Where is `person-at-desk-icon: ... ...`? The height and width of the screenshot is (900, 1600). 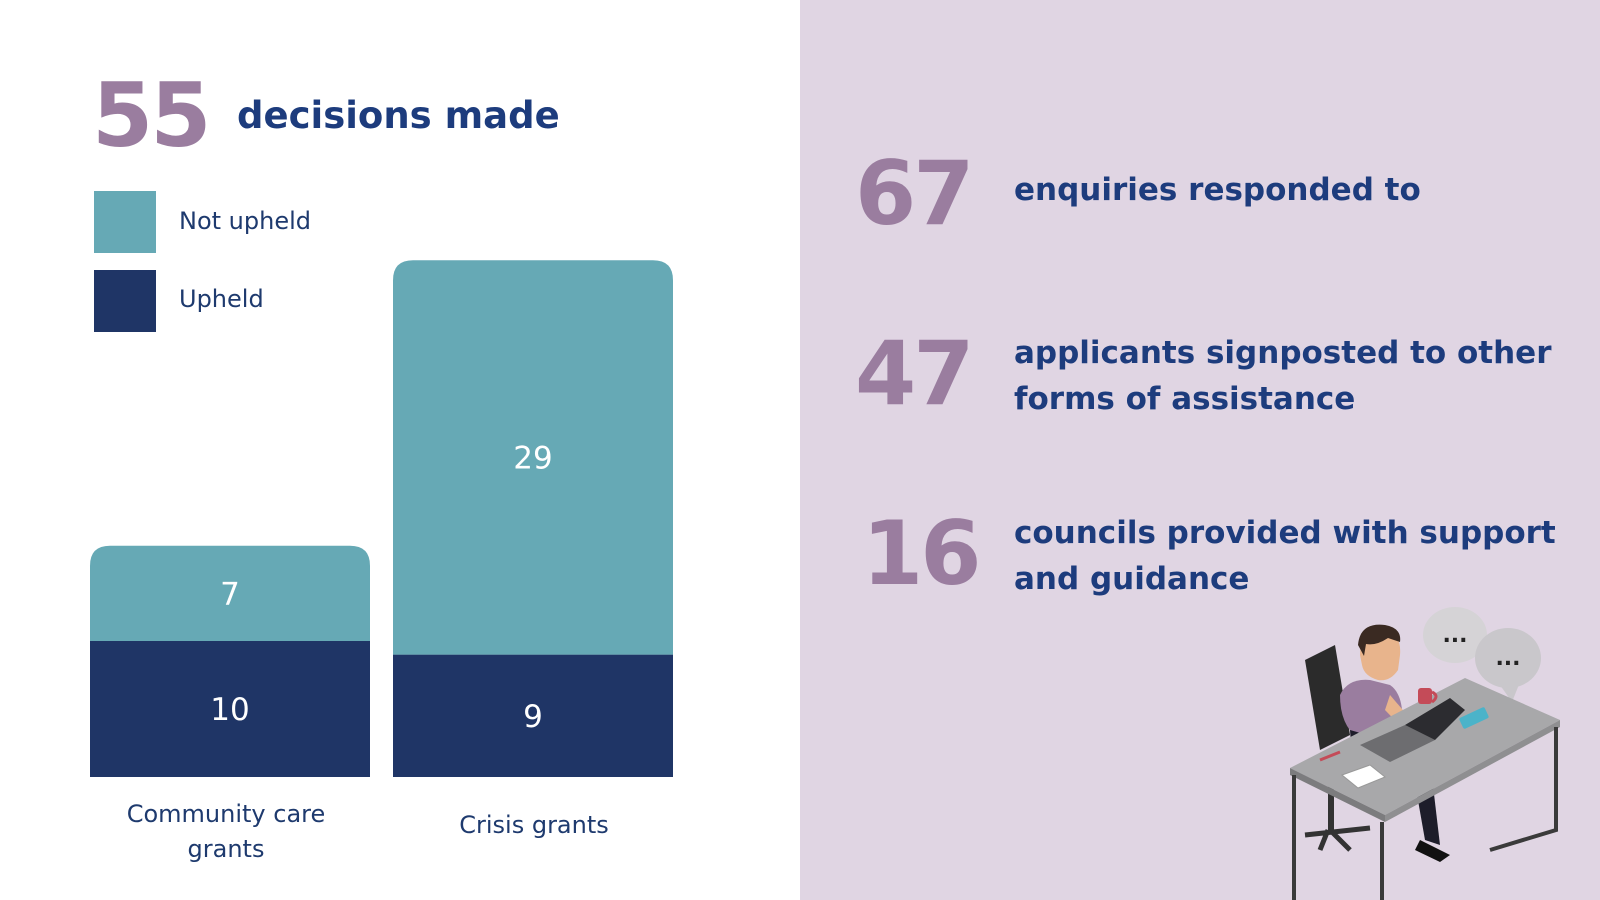 person-at-desk-icon: ... ... is located at coordinates (1425, 753).